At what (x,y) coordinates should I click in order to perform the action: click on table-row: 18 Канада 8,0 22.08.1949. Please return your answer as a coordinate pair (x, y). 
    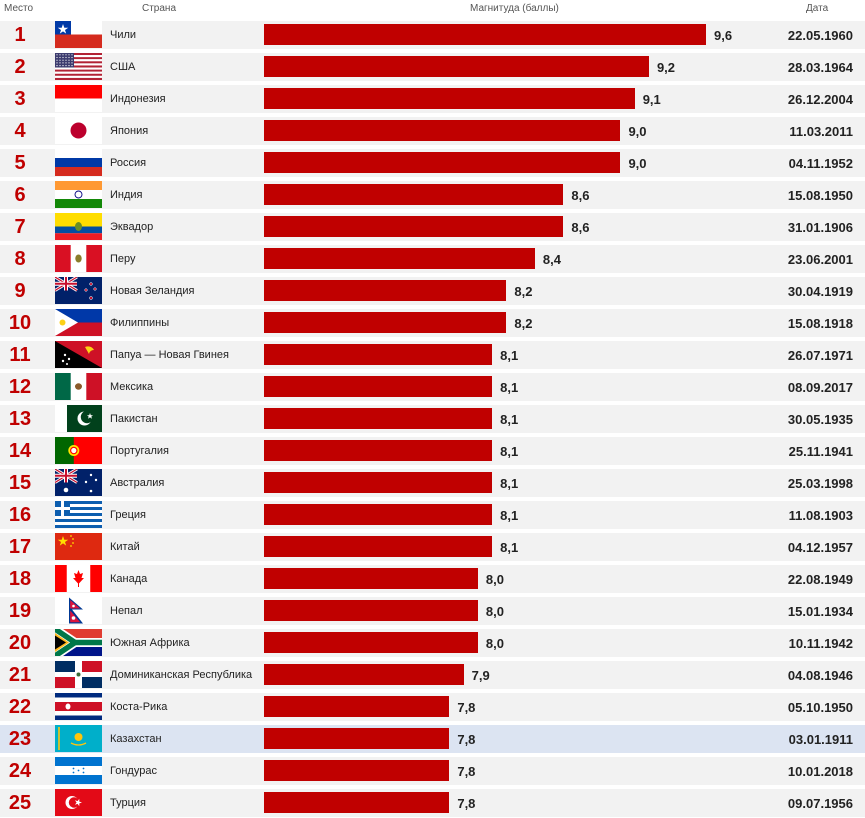
    Looking at the image, I should click on (432, 579).